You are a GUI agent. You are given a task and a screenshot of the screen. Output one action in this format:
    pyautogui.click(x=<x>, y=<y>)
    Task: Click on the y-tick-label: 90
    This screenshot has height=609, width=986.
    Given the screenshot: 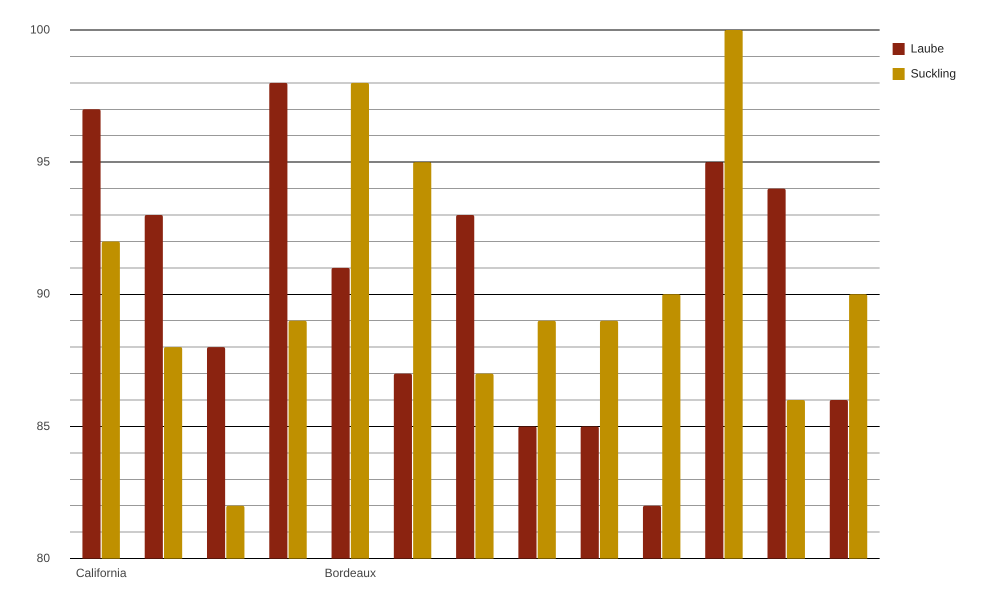 What is the action you would take?
    pyautogui.click(x=43, y=293)
    